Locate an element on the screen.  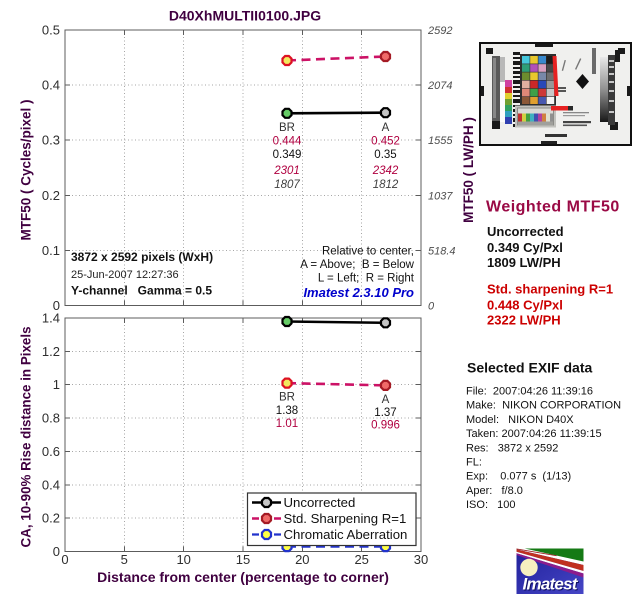
svg-text: 2074 is located at coordinates (439, 86).